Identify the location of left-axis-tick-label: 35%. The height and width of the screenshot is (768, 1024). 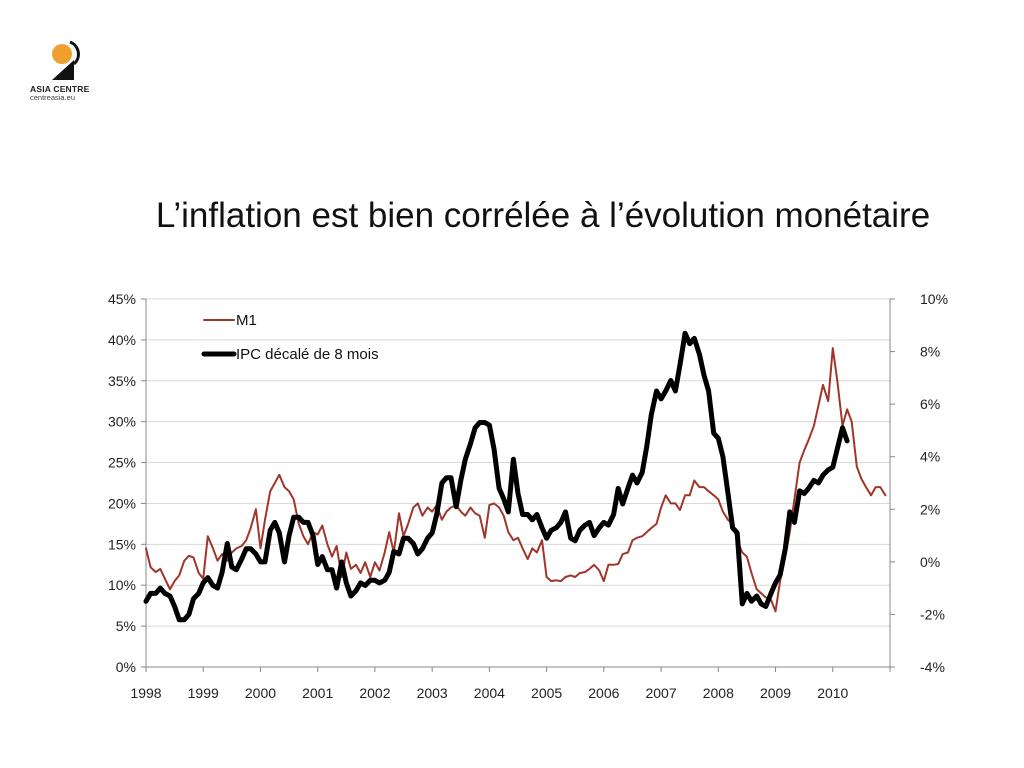
(122, 381).